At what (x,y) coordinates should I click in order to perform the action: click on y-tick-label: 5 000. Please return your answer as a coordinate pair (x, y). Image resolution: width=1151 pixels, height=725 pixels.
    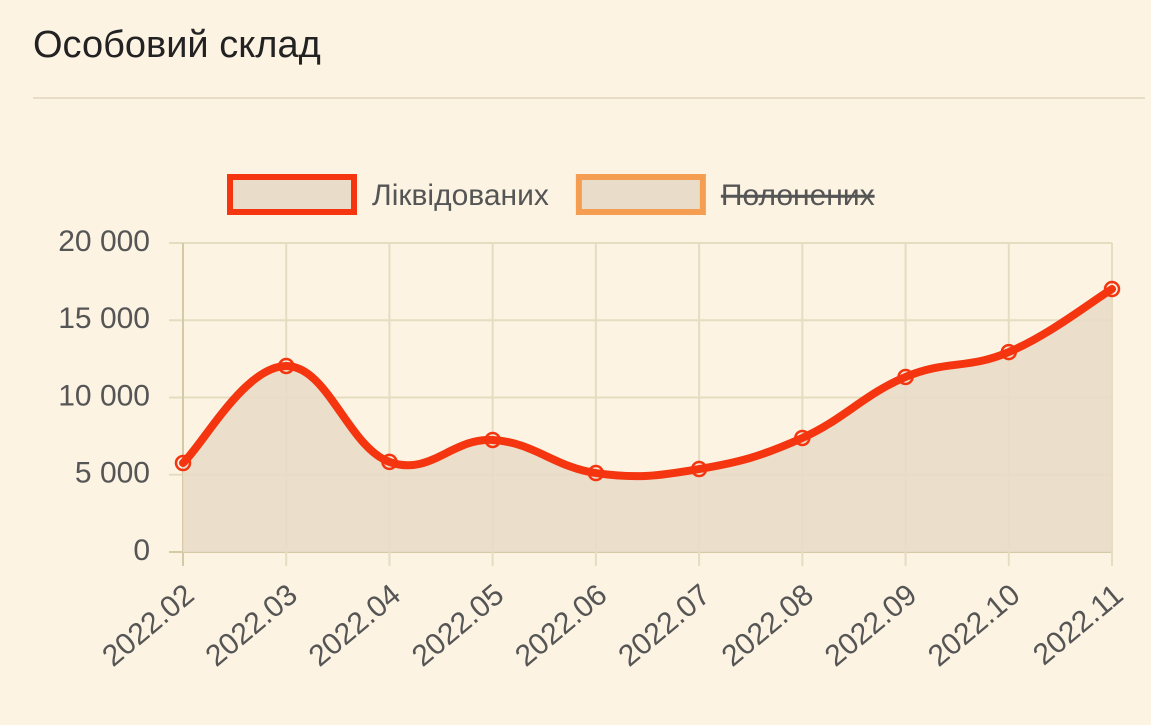
    Looking at the image, I should click on (112, 473).